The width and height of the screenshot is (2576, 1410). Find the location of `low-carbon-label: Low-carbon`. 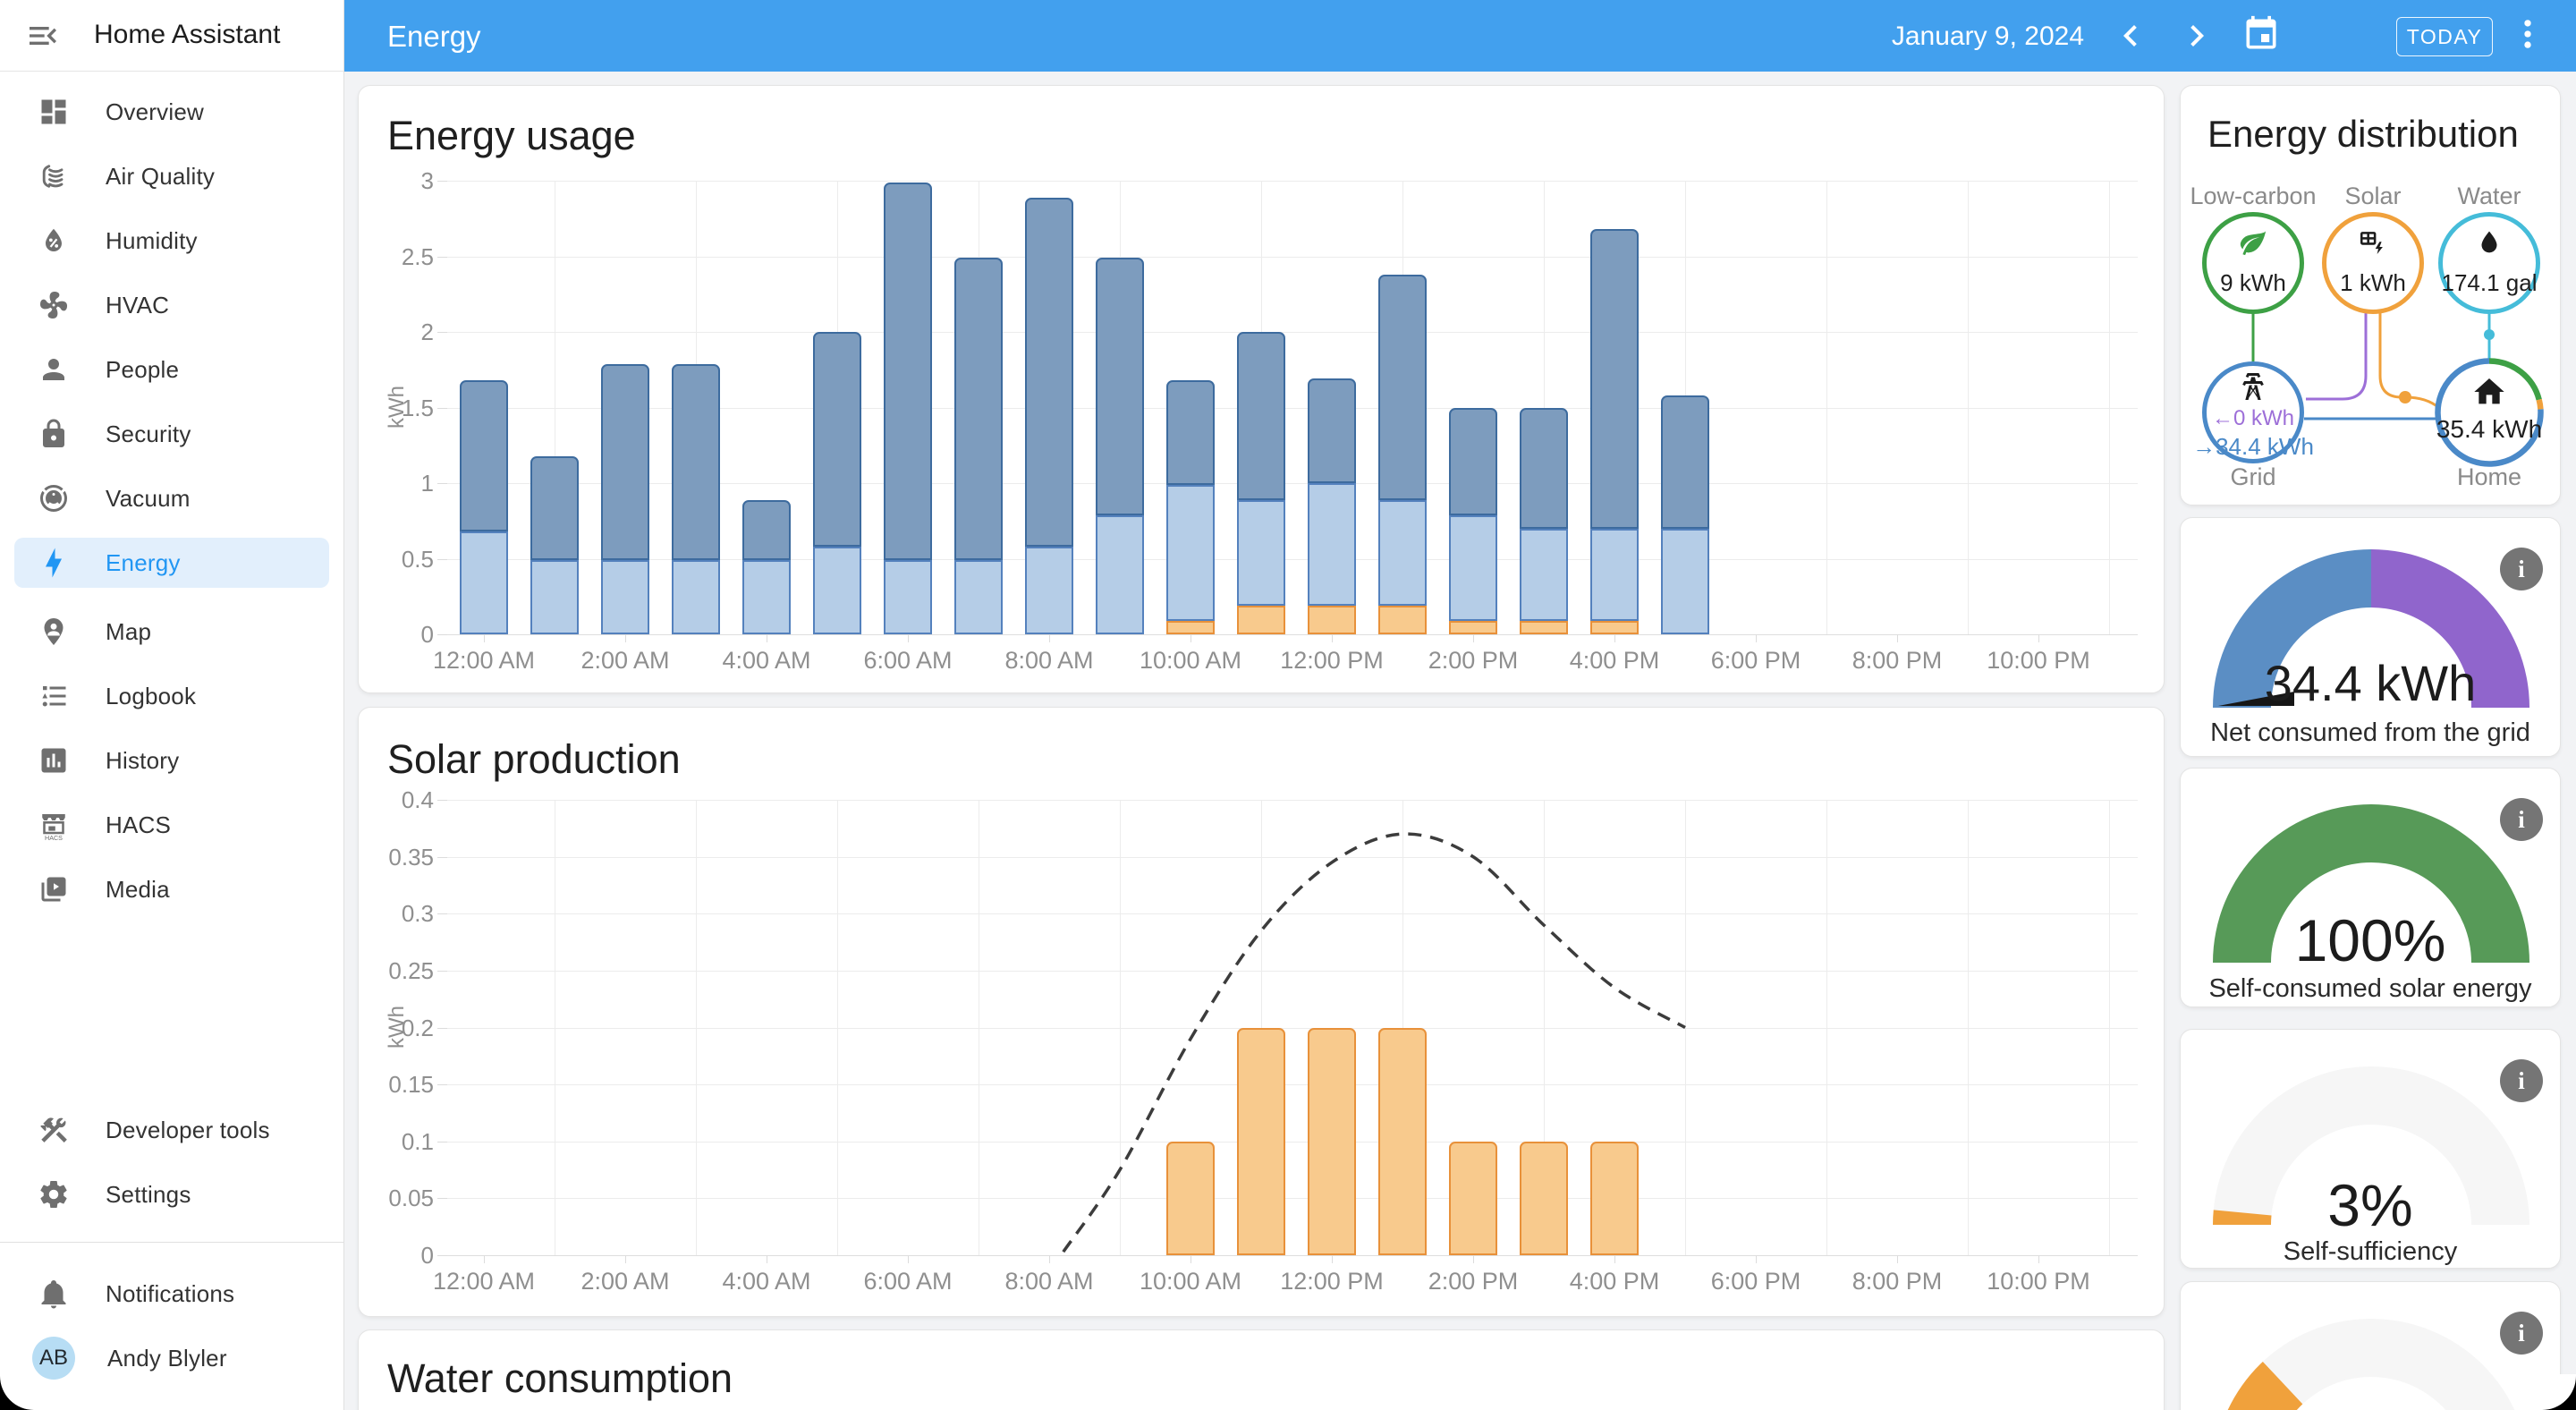

low-carbon-label: Low-carbon is located at coordinates (2253, 196).